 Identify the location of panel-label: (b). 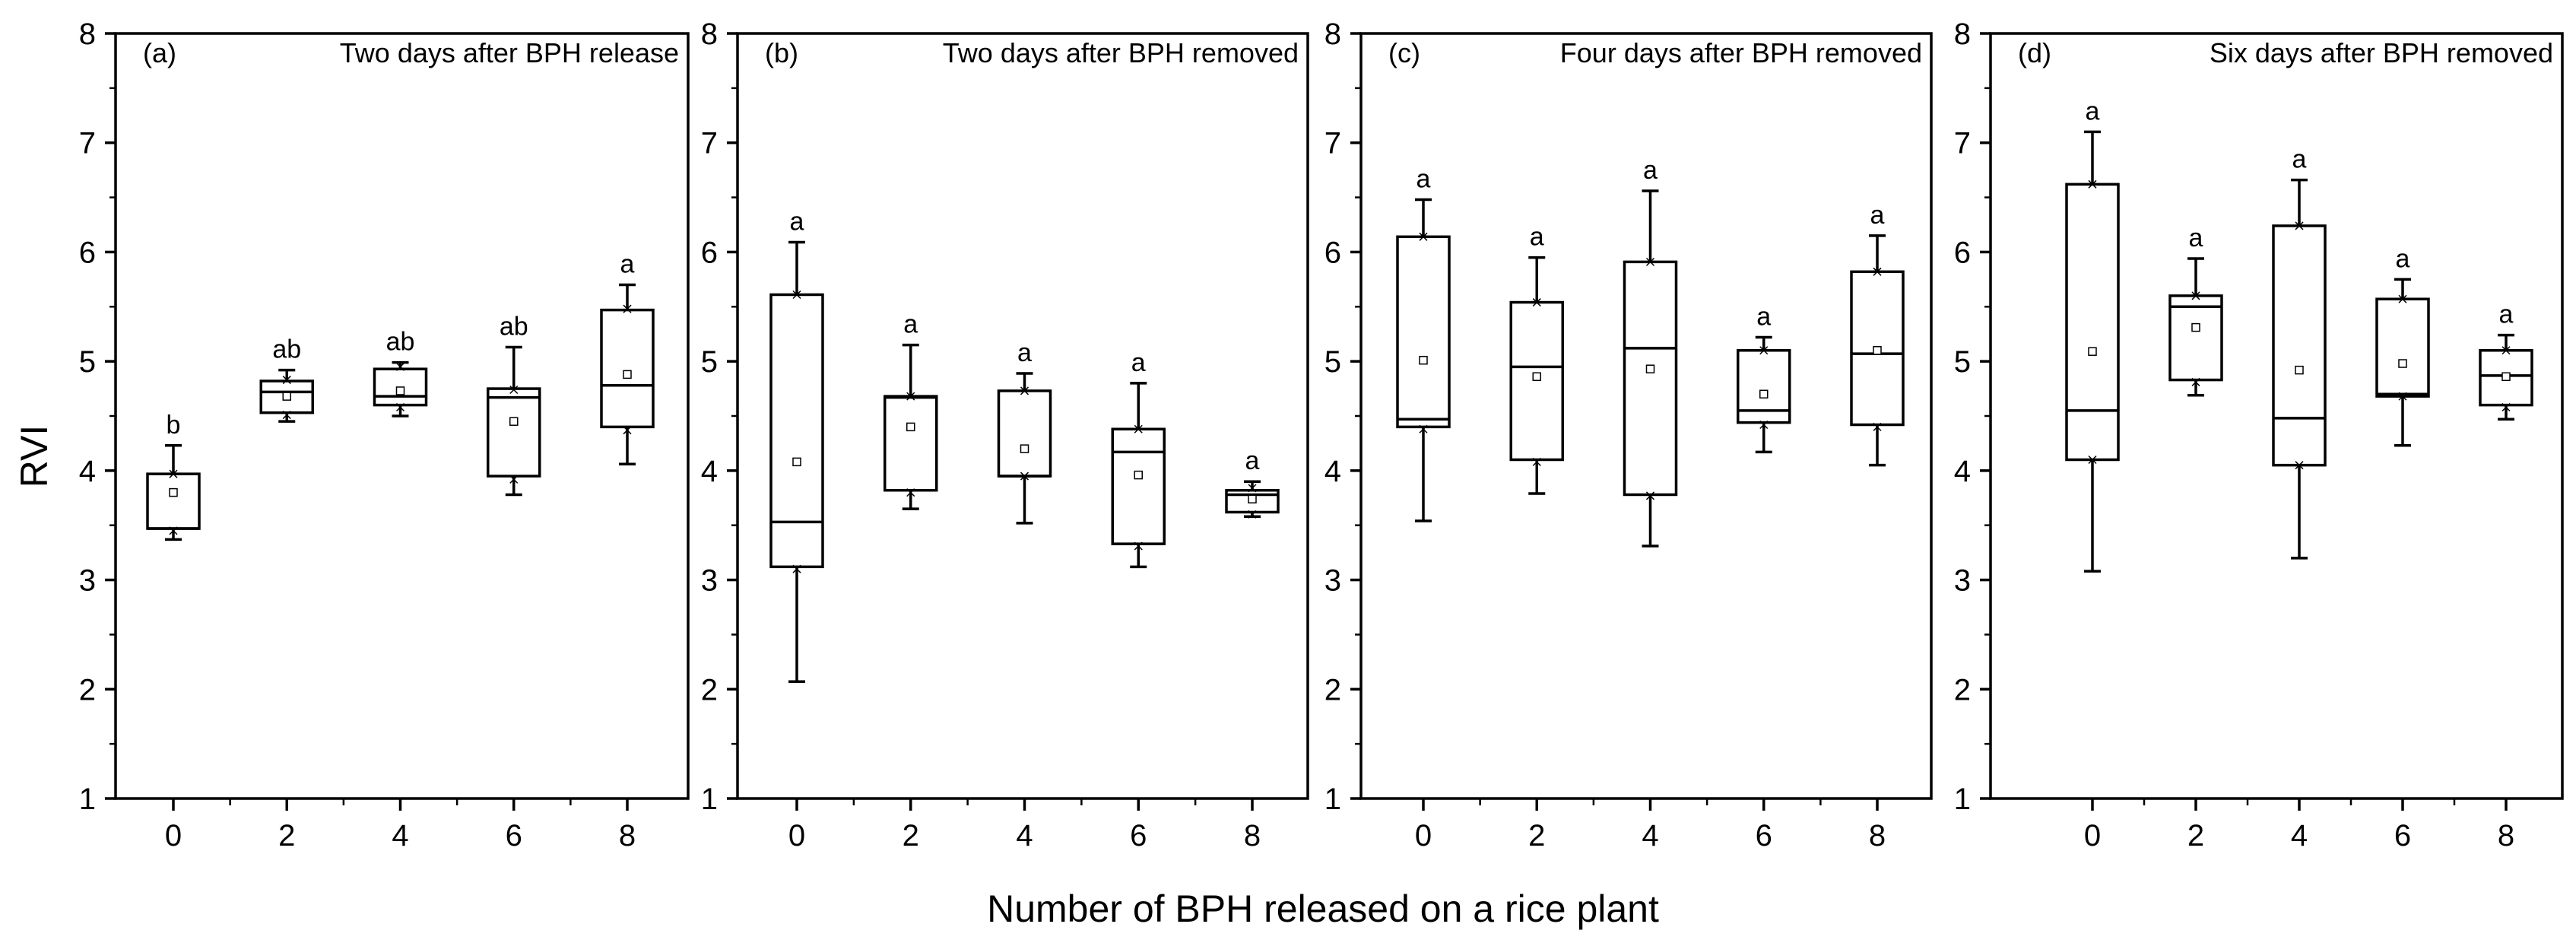
(782, 52).